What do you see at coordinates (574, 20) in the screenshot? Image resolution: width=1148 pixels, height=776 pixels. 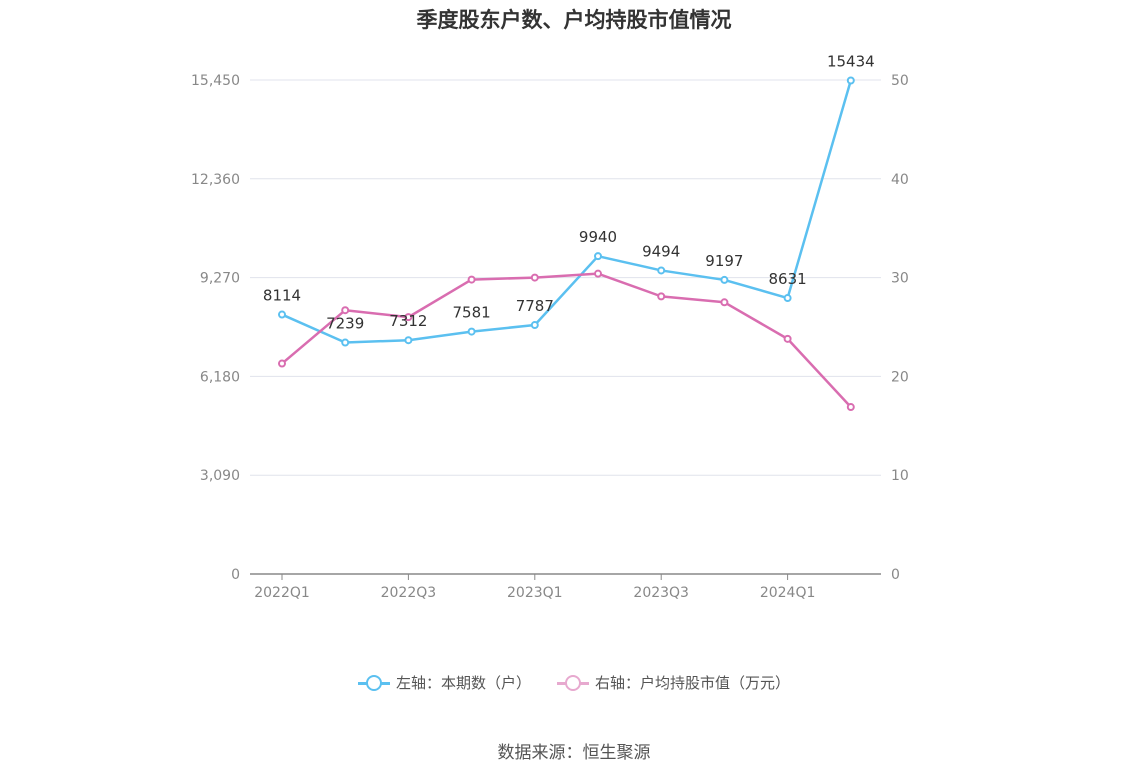 I see `chart-title: 季度股东户数、户均持股市值情况` at bounding box center [574, 20].